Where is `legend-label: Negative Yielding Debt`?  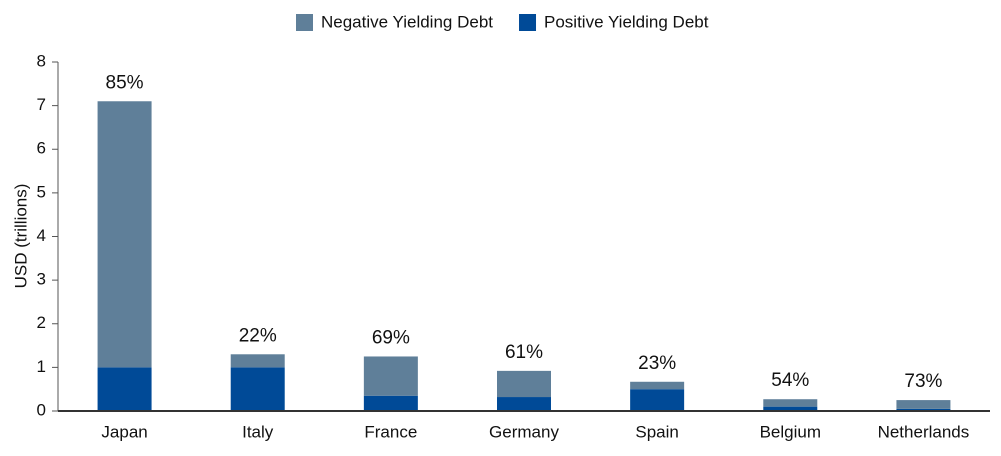 legend-label: Negative Yielding Debt is located at coordinates (407, 21).